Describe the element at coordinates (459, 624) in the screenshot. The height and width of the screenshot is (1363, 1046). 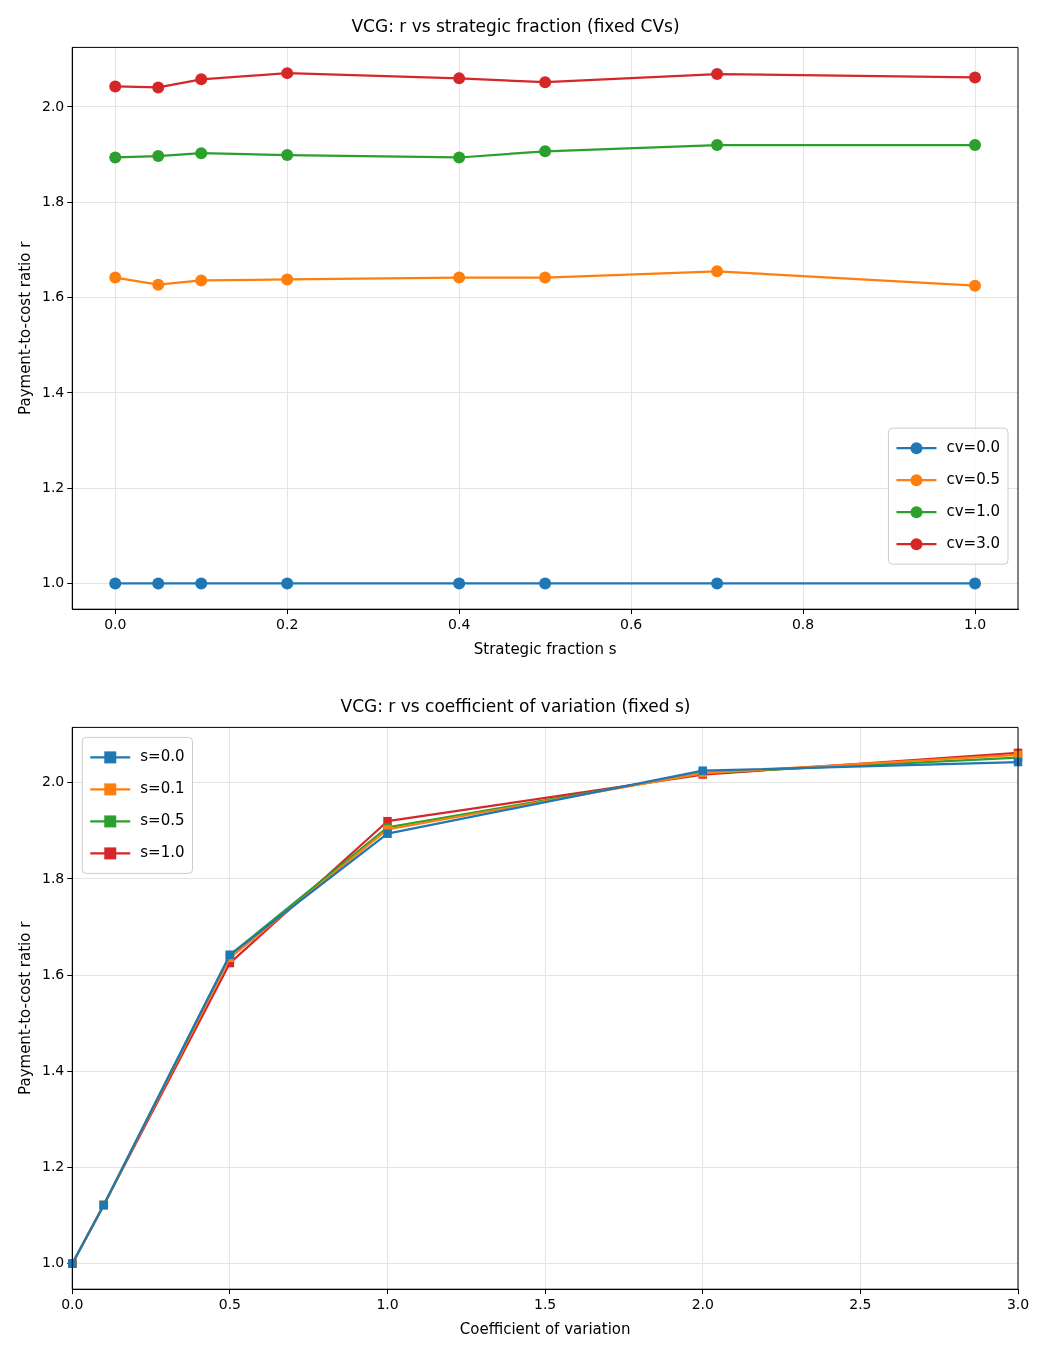
I see `x-tick-label: 0.4` at that location.